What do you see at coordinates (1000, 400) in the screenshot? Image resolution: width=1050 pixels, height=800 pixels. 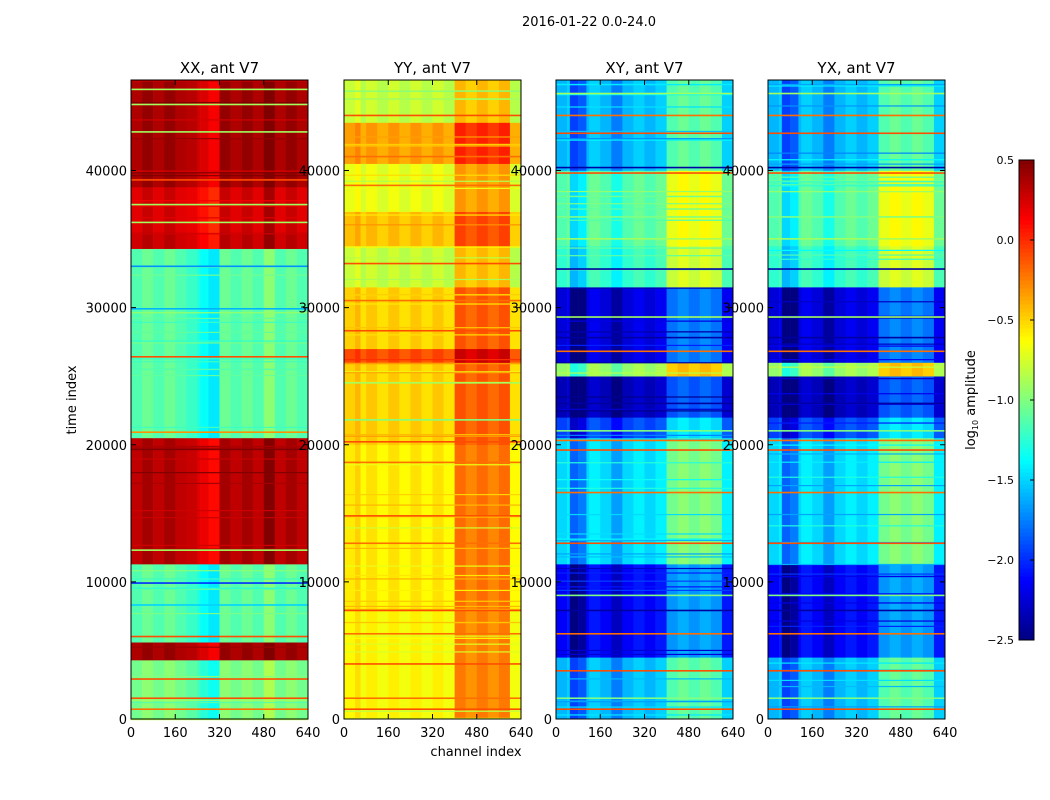 I see `colorbar-tick-label: −1.0` at bounding box center [1000, 400].